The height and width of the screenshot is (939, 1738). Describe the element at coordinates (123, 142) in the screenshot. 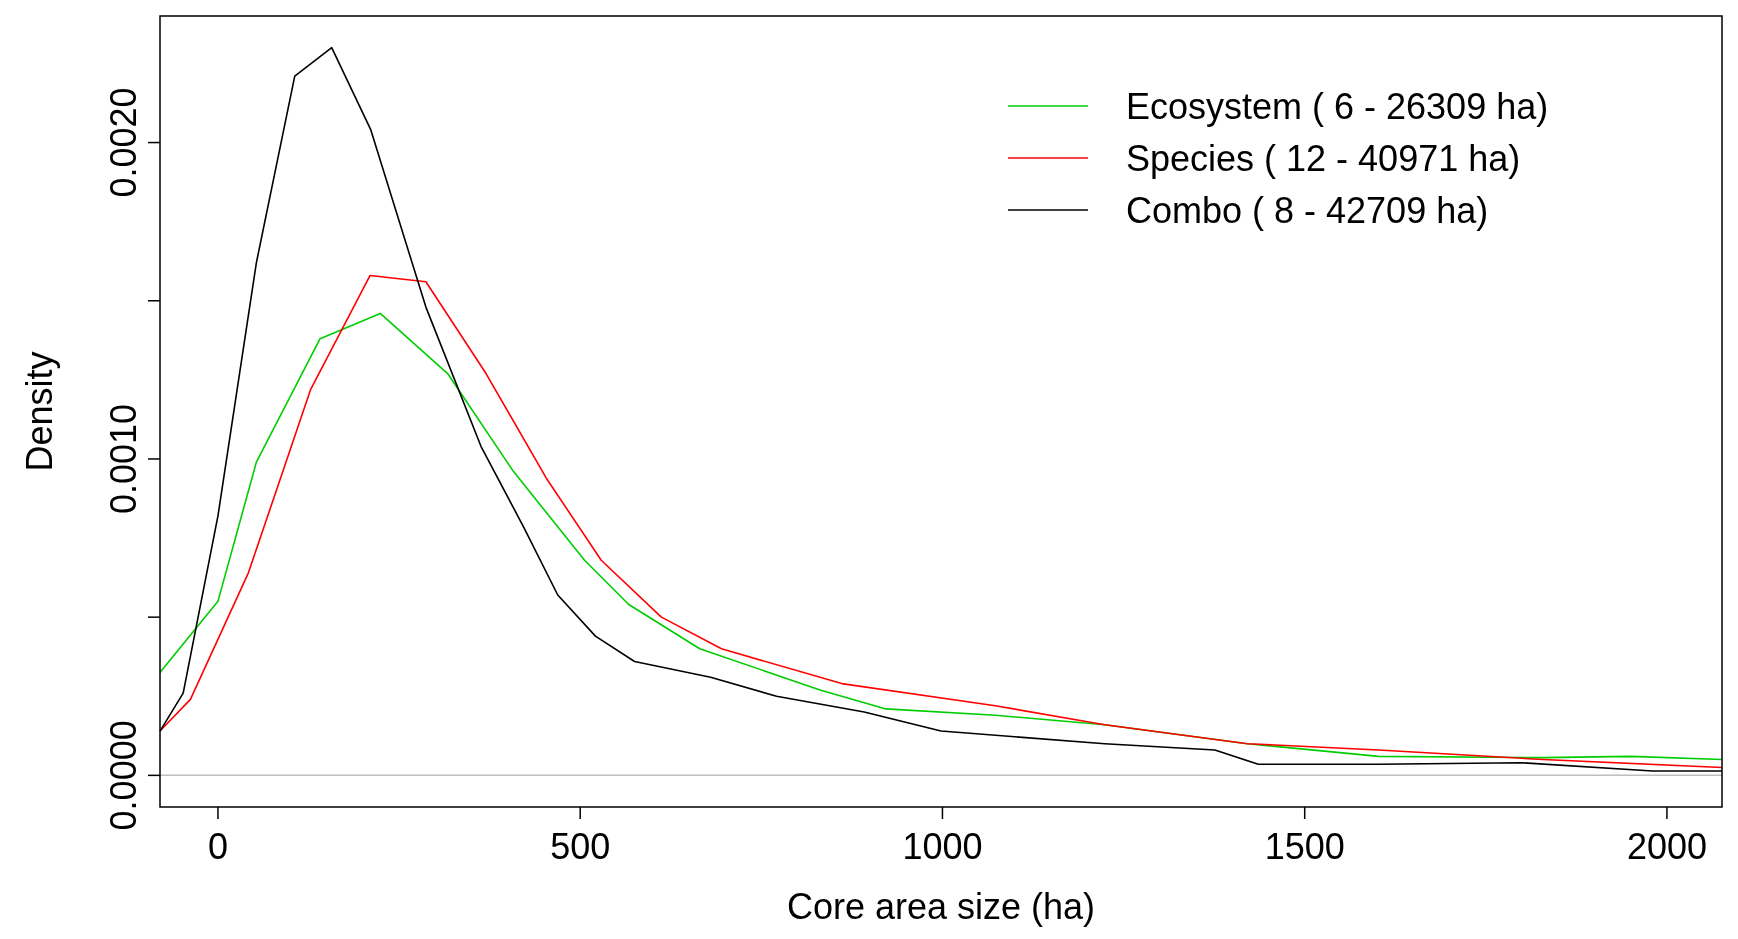

I see `y-tick-label: 0.0020` at that location.